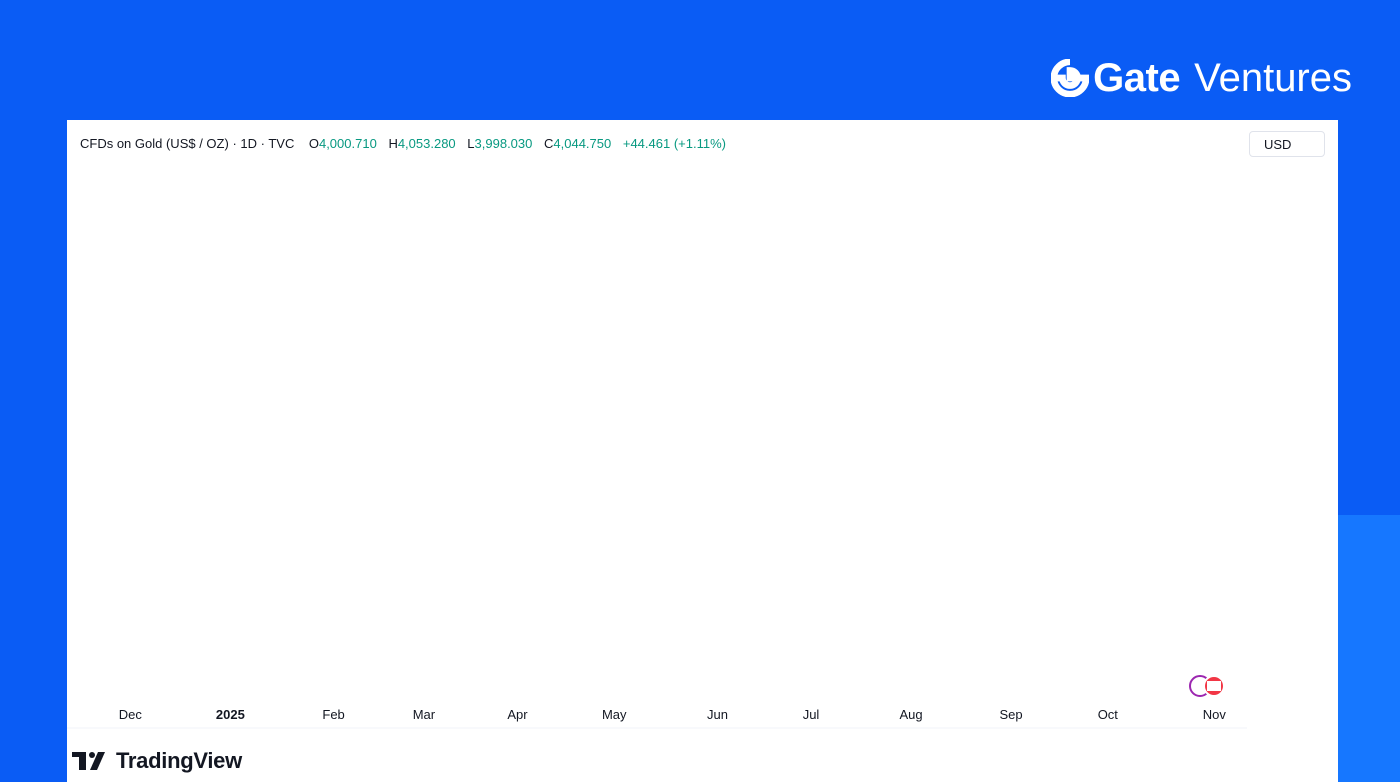 The height and width of the screenshot is (782, 1400). I want to click on x-tick-label: Jun, so click(717, 714).